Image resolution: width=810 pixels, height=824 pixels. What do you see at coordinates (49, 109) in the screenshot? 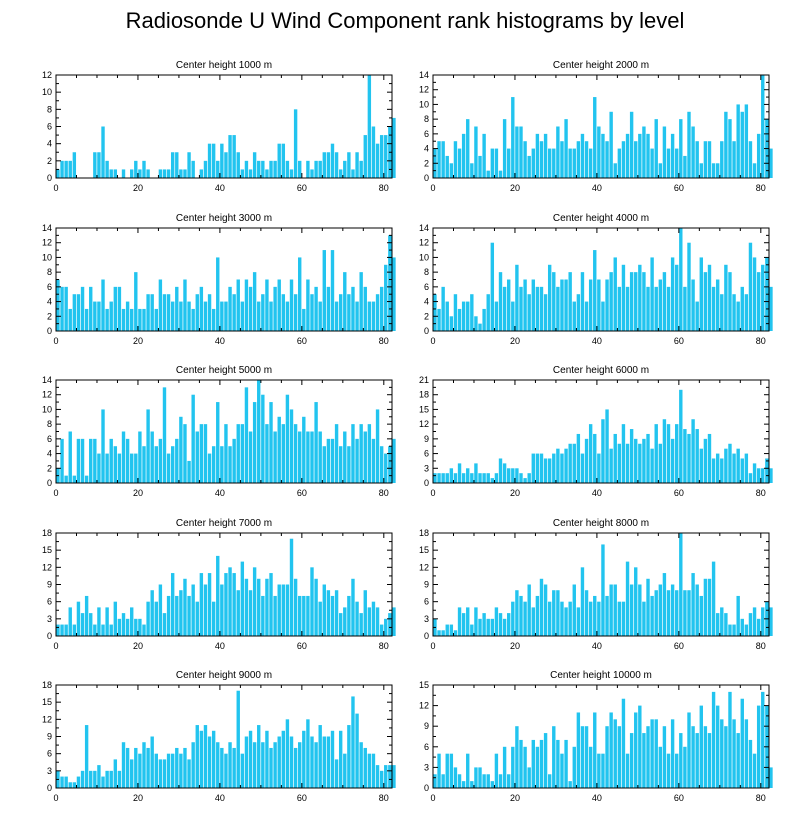
I see `y-tick-label: 8` at bounding box center [49, 109].